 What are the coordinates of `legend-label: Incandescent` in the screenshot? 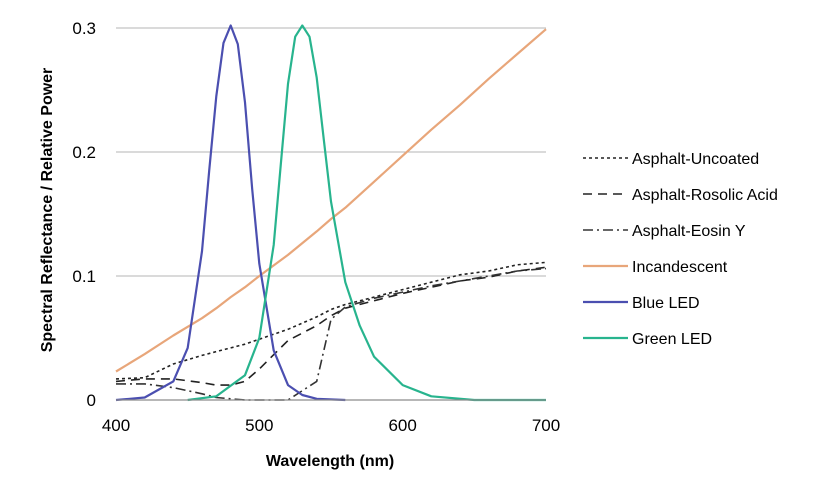 It's located at (680, 267).